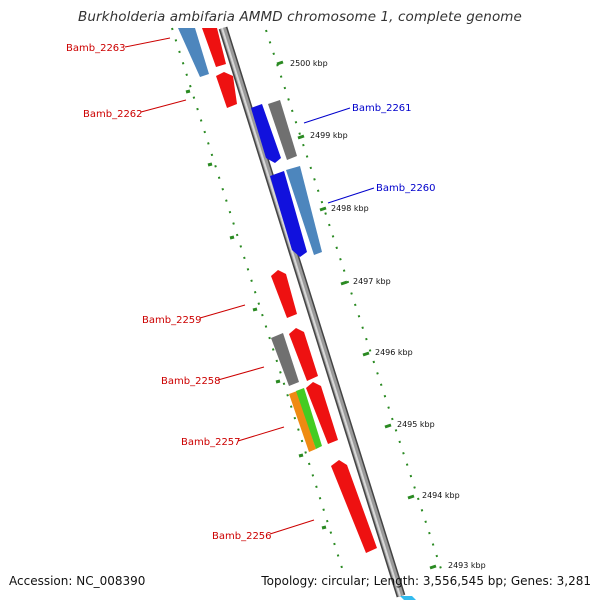 The width and height of the screenshot is (600, 600). What do you see at coordinates (242, 536) in the screenshot?
I see `gene-label-bamb-2256: Bamb_2256` at bounding box center [242, 536].